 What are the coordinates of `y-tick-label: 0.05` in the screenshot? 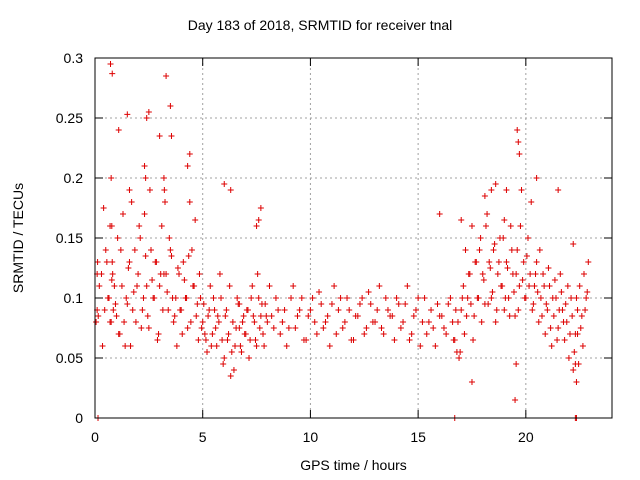 It's located at (69, 358).